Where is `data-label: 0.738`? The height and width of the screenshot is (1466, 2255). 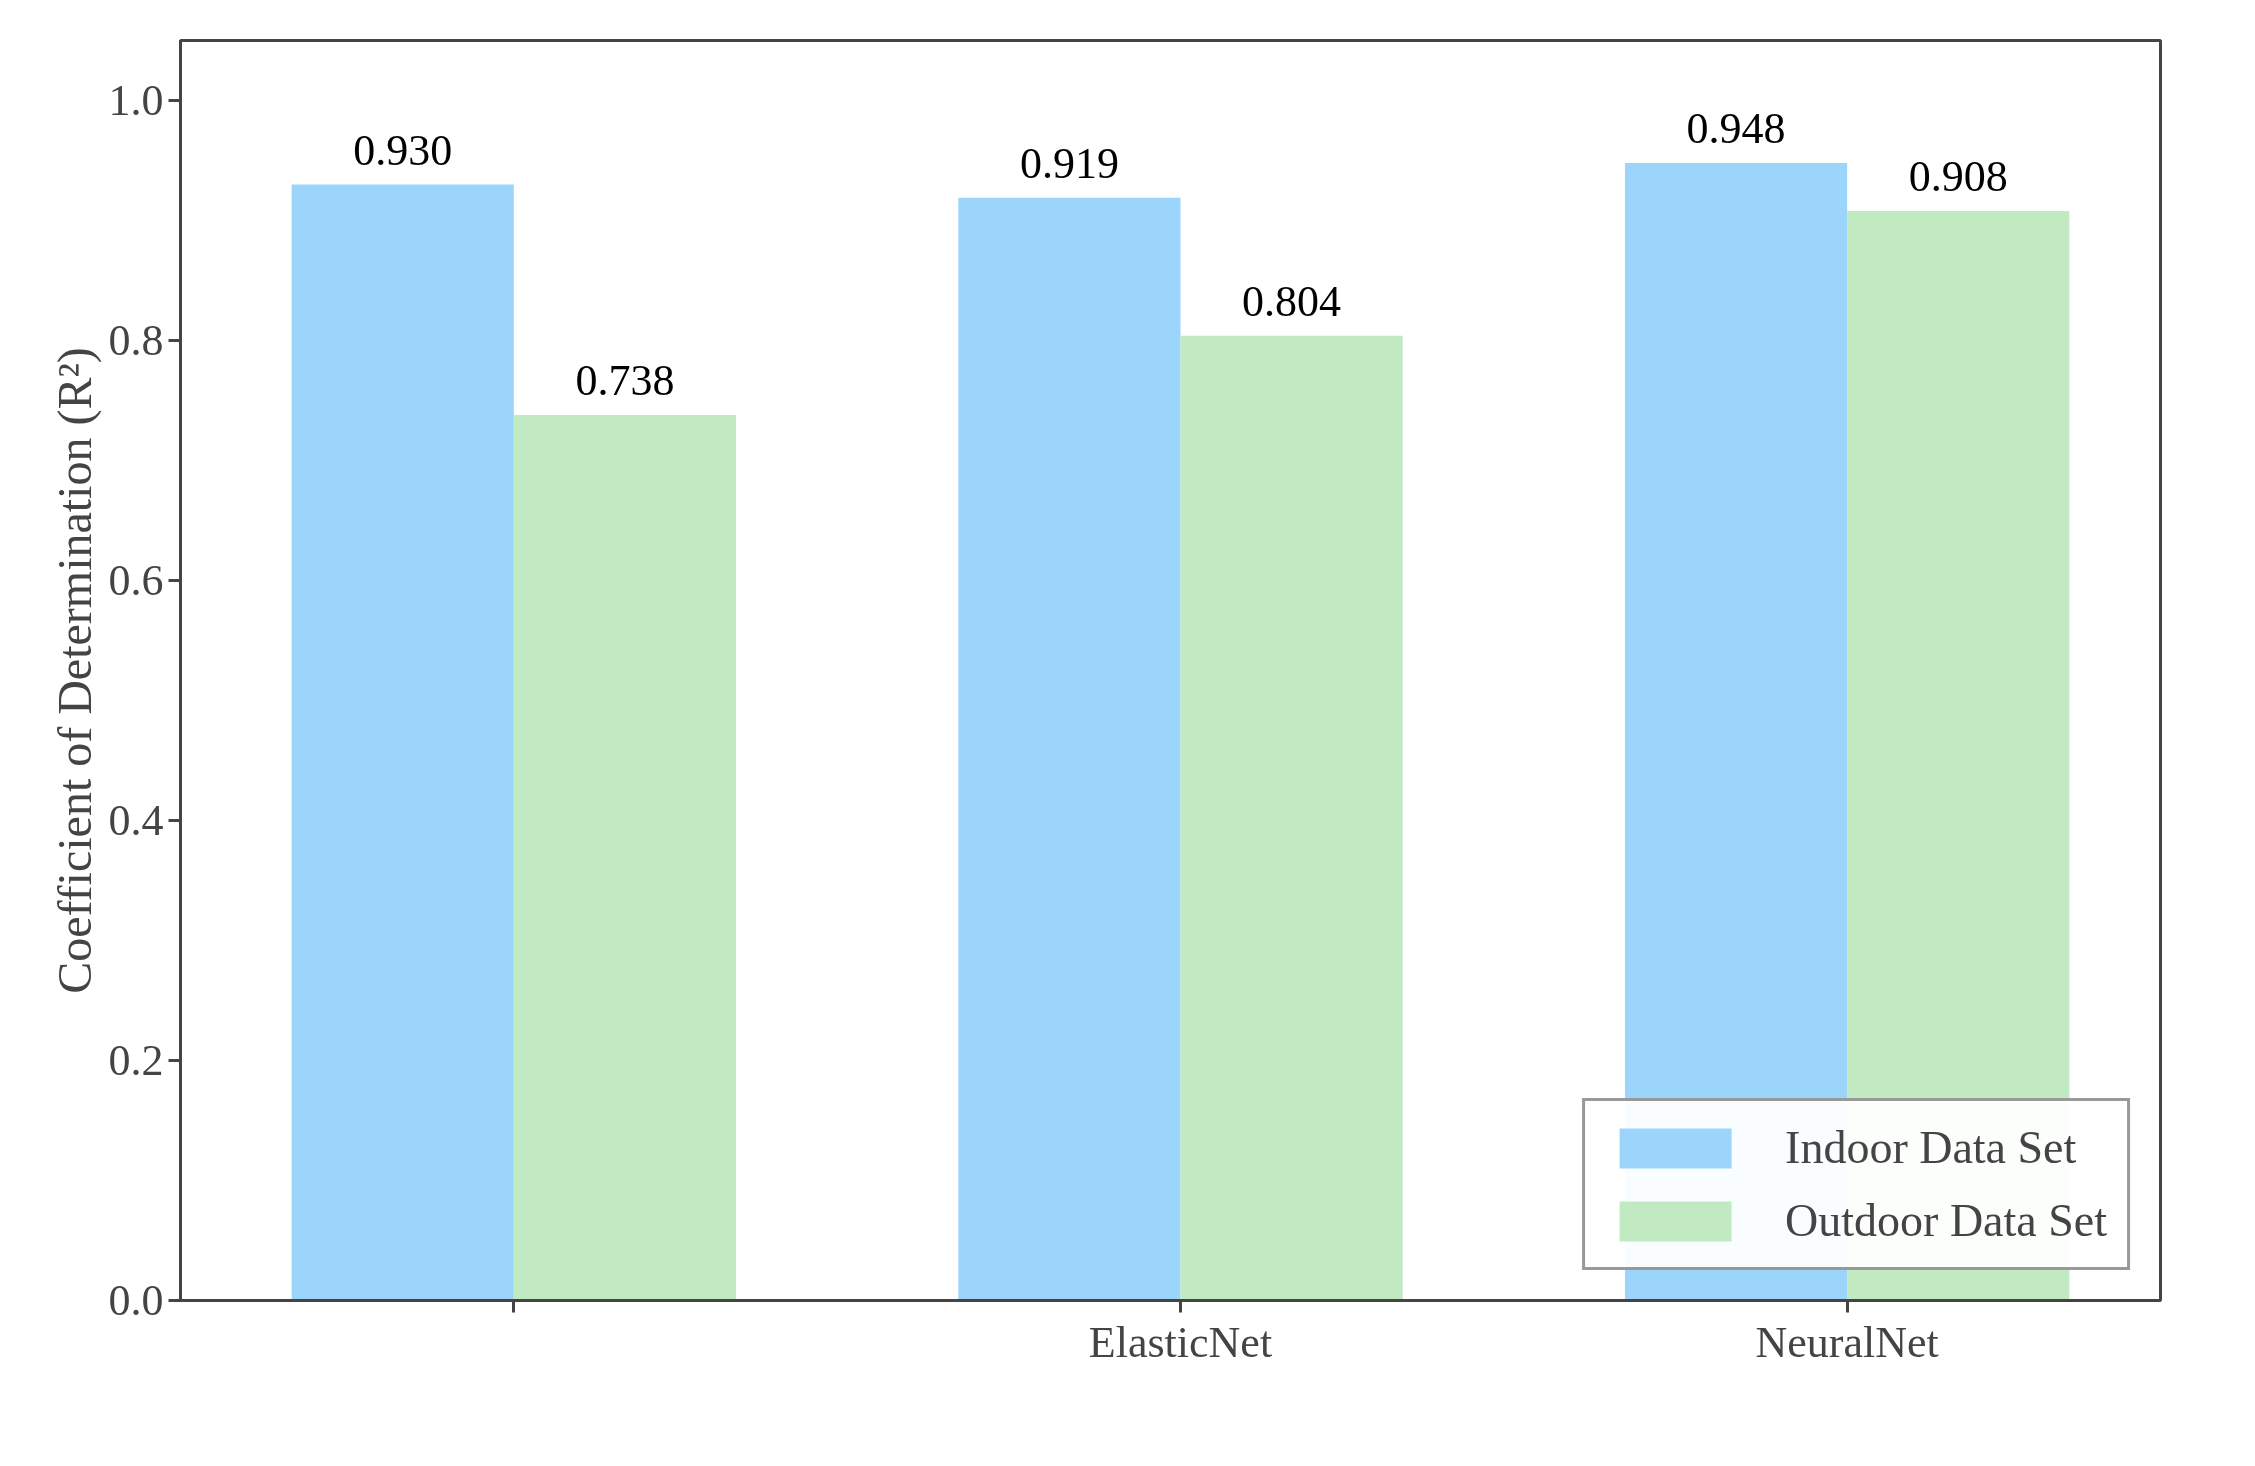
data-label: 0.738 is located at coordinates (625, 380).